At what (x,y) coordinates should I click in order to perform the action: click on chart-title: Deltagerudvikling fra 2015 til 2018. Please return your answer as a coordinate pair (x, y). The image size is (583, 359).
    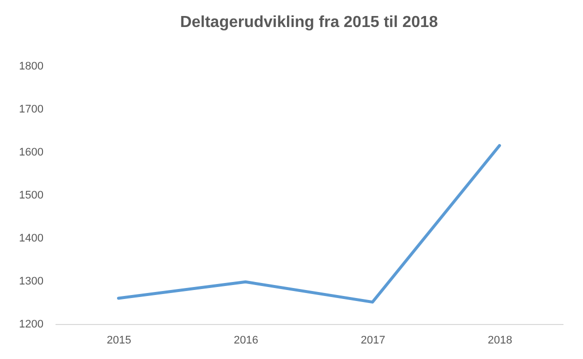
    Looking at the image, I should click on (309, 22).